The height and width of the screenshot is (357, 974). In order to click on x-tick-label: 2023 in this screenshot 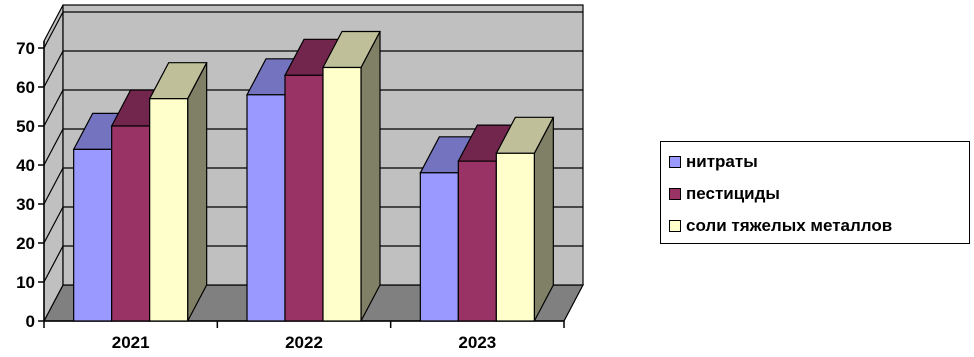, I will do `click(477, 342)`.